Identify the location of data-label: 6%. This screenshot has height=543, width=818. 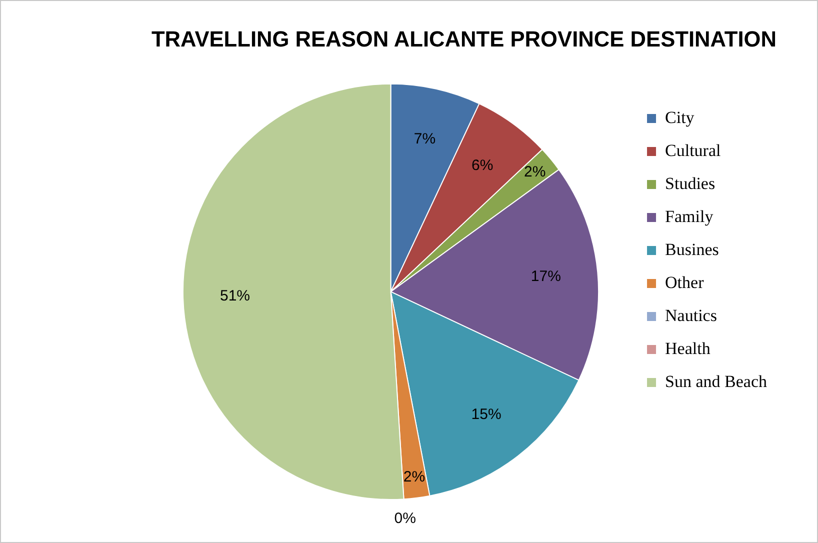
(483, 165).